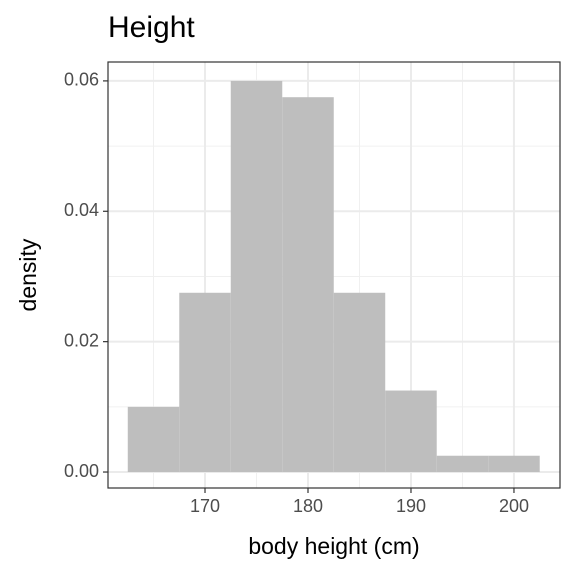 The height and width of the screenshot is (581, 576). What do you see at coordinates (333, 546) in the screenshot?
I see `x-axis-label: body height (cm)` at bounding box center [333, 546].